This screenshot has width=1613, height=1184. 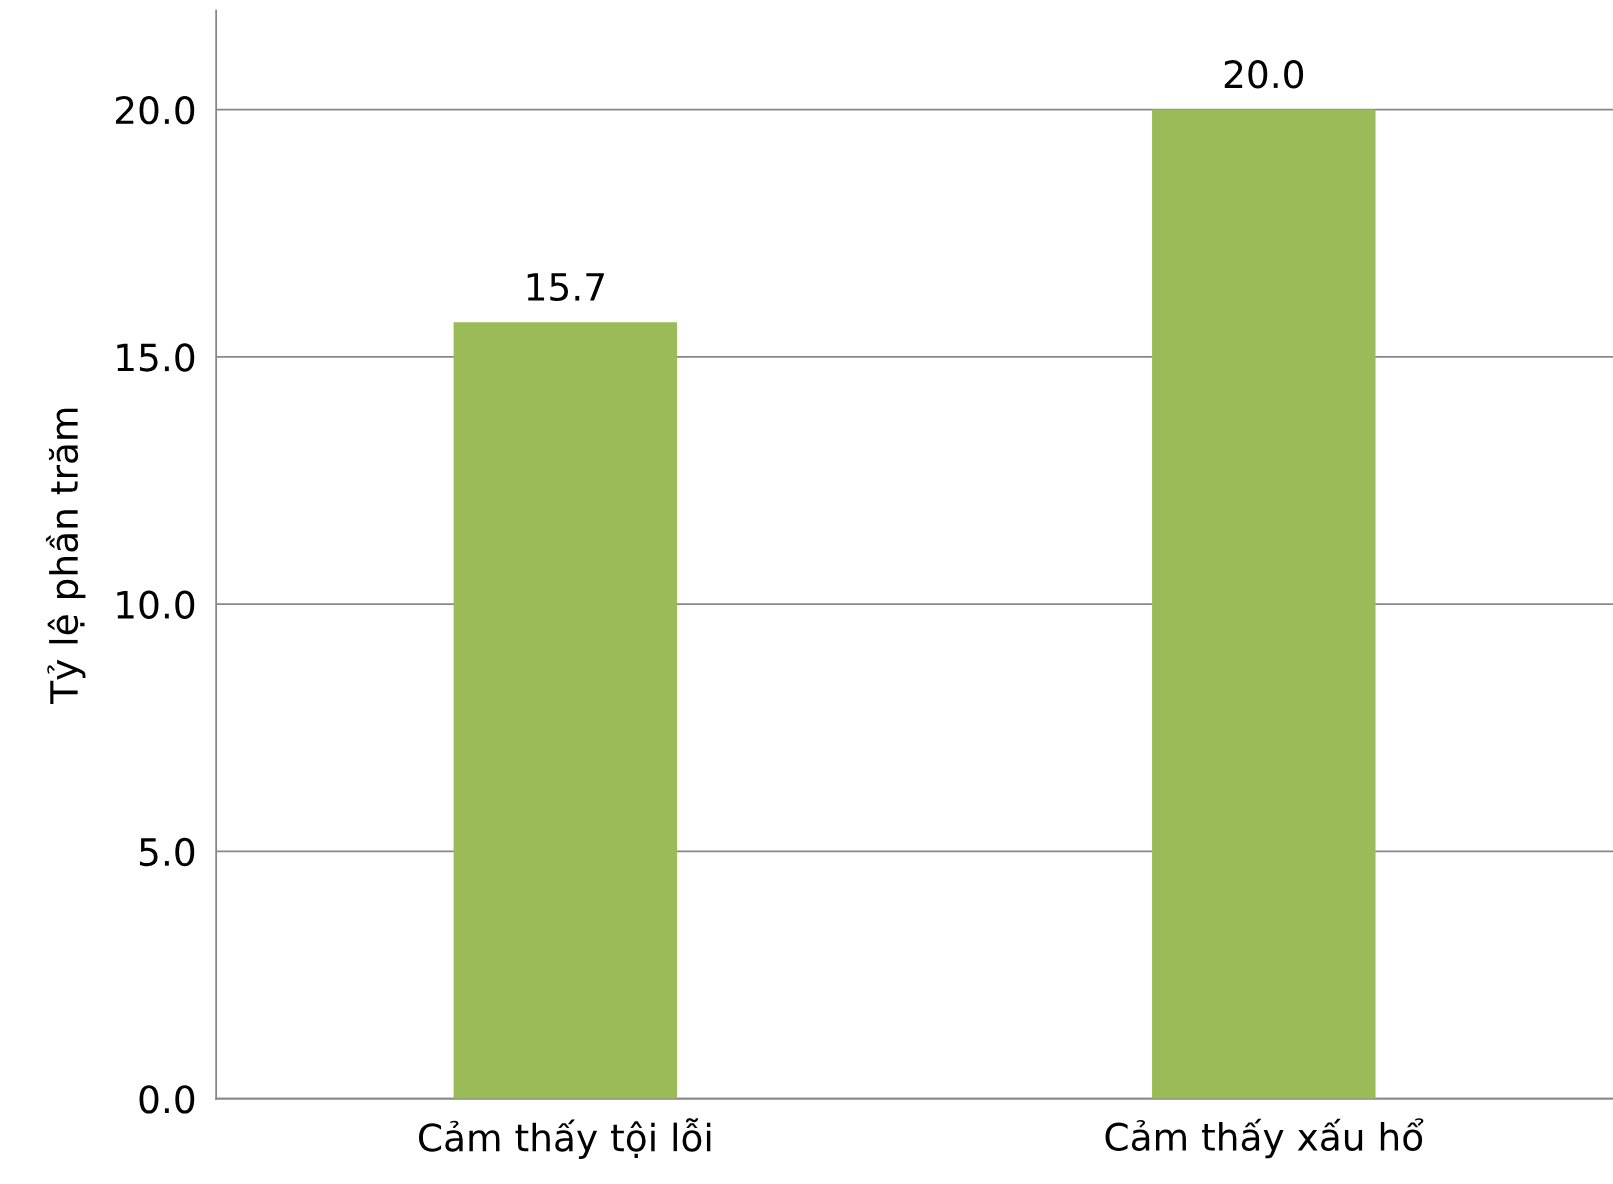 What do you see at coordinates (155, 110) in the screenshot?
I see `y-tick-label: 20.0` at bounding box center [155, 110].